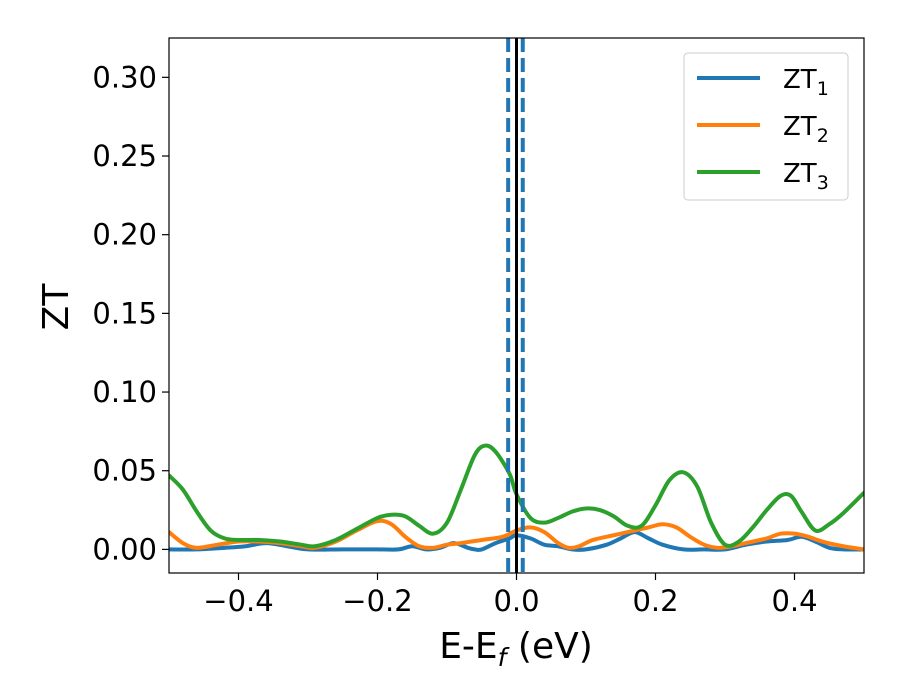  What do you see at coordinates (377, 601) in the screenshot?
I see `x-tick-label: −0.2` at bounding box center [377, 601].